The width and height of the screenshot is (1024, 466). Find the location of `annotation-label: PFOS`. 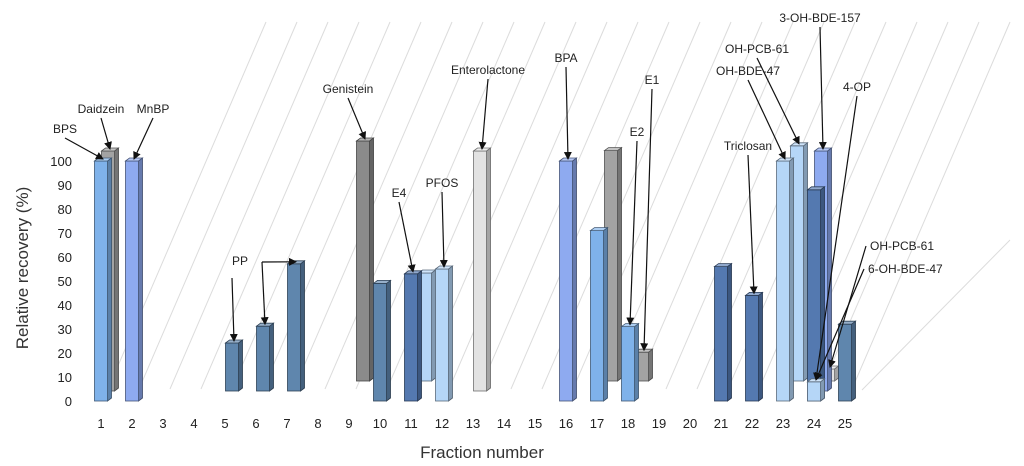

annotation-label: PFOS is located at coordinates (442, 183).